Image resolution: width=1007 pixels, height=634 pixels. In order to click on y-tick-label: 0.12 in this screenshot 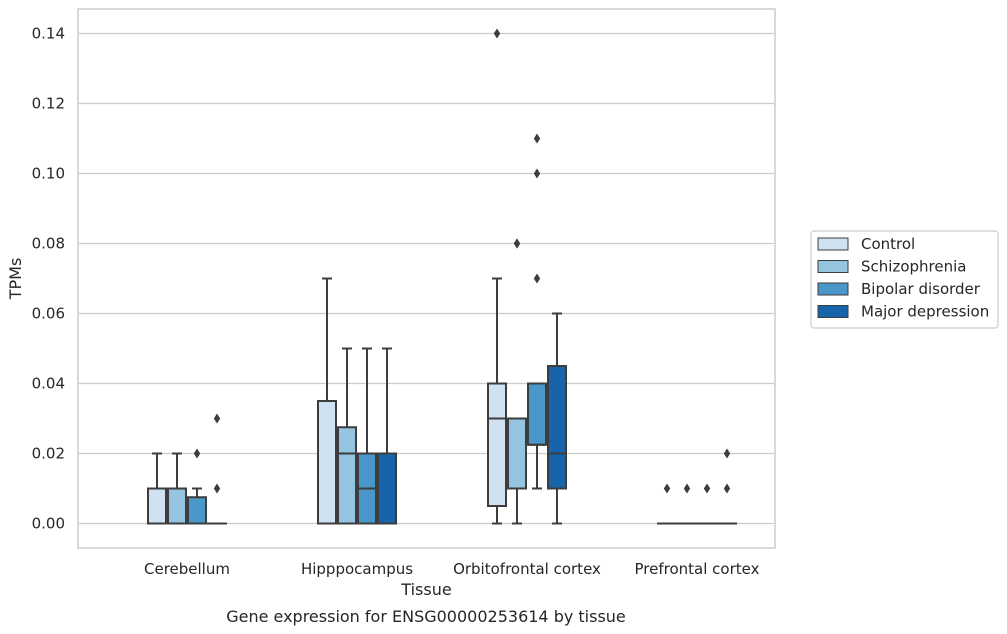, I will do `click(48, 104)`.